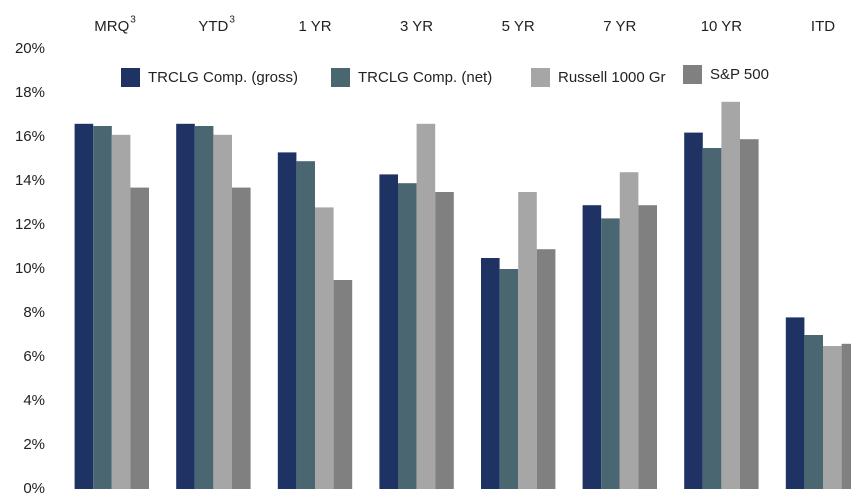 The image size is (851, 497). What do you see at coordinates (223, 77) in the screenshot?
I see `legend-label: TRCLG Comp. (gross)` at bounding box center [223, 77].